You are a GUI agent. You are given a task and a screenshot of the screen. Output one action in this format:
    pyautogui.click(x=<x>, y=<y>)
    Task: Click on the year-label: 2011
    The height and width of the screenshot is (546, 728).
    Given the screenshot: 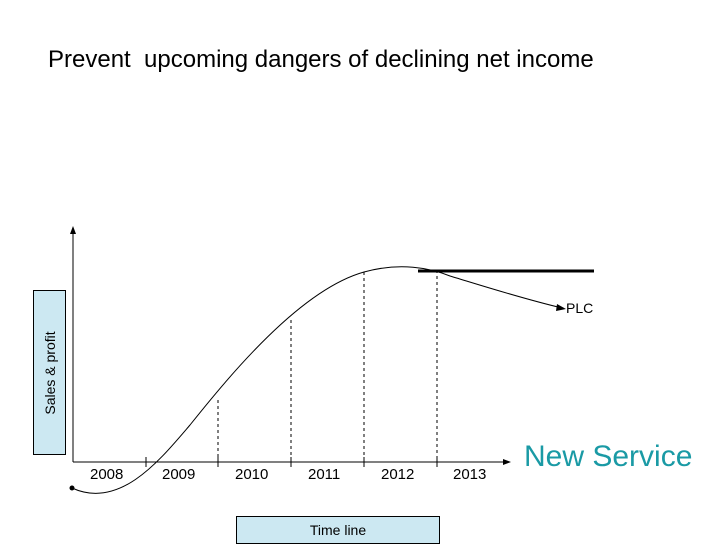 What is the action you would take?
    pyautogui.click(x=324, y=474)
    